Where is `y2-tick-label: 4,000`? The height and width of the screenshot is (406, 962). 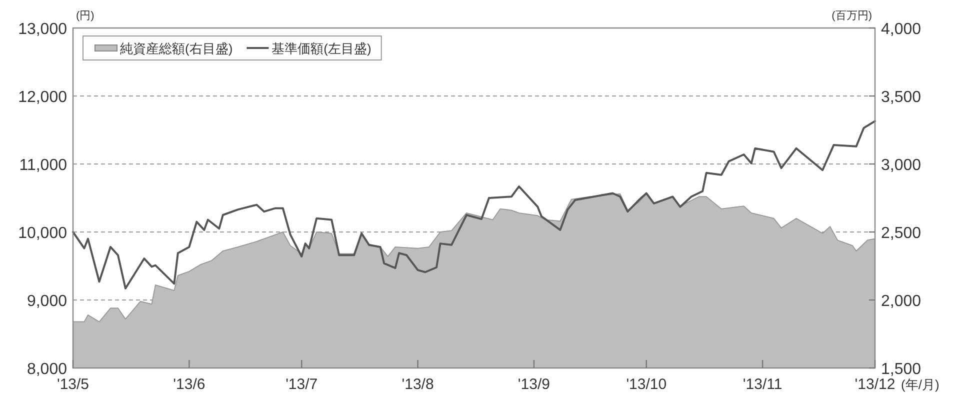 y2-tick-label: 4,000 is located at coordinates (901, 29).